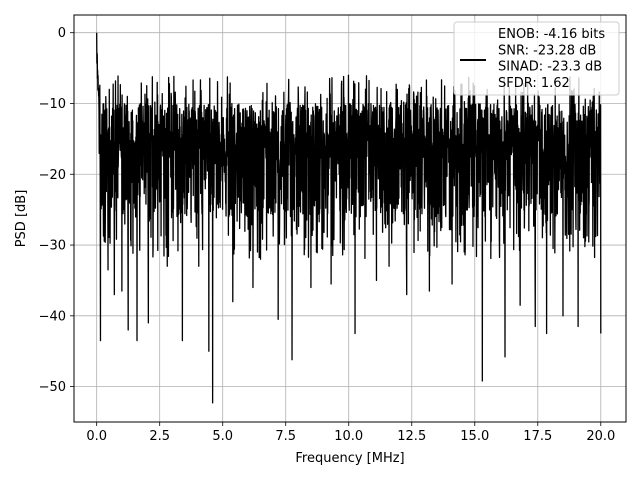 This screenshot has height=480, width=640. I want to click on x-tick-label: 17.5, so click(537, 436).